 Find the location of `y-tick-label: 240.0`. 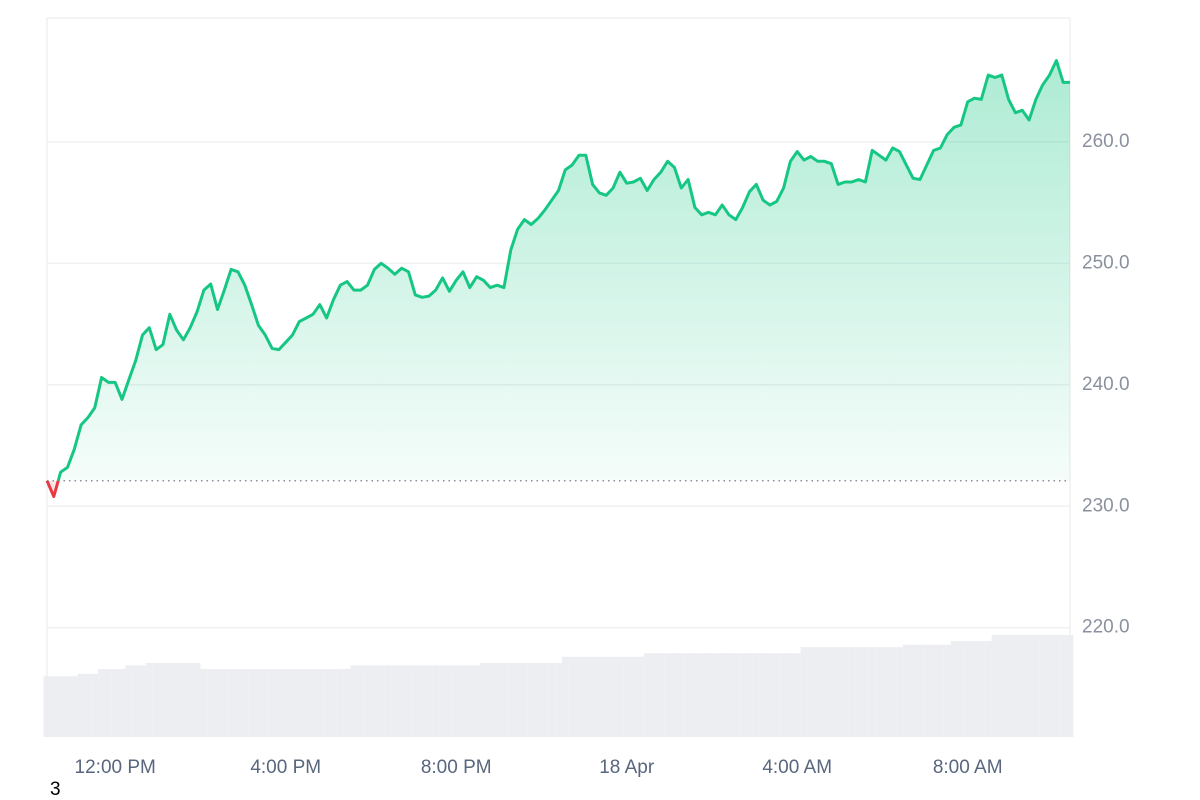

y-tick-label: 240.0 is located at coordinates (1106, 384).